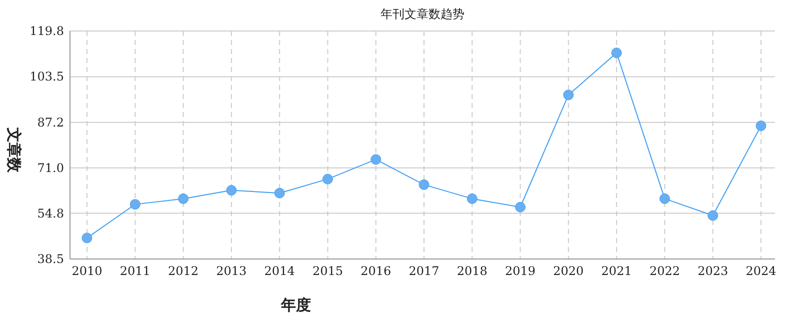 This screenshot has height=330, width=798. Describe the element at coordinates (664, 271) in the screenshot. I see `x-tick-label: 2022` at that location.